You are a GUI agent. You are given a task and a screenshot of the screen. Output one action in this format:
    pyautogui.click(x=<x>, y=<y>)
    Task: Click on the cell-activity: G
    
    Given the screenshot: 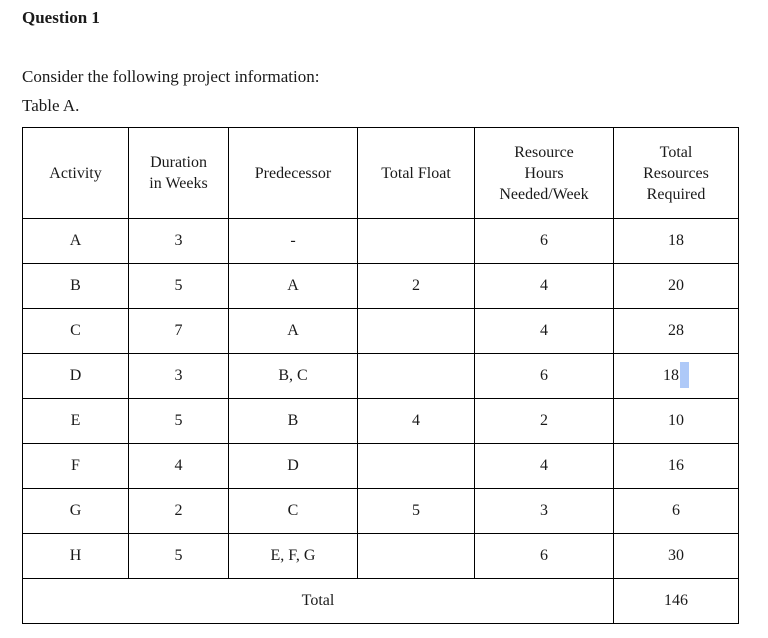 What is the action you would take?
    pyautogui.click(x=75, y=511)
    